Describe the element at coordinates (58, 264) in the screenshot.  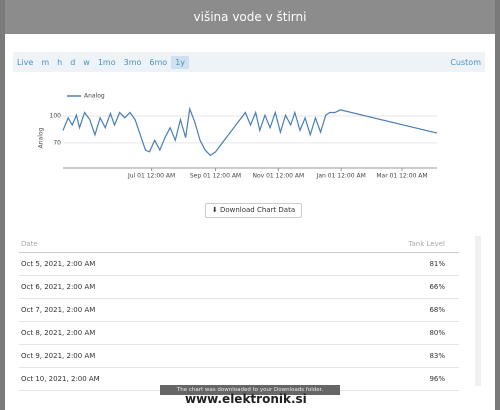
I see `table-cell: Oct 5, 2021, 2:00 AM` at that location.